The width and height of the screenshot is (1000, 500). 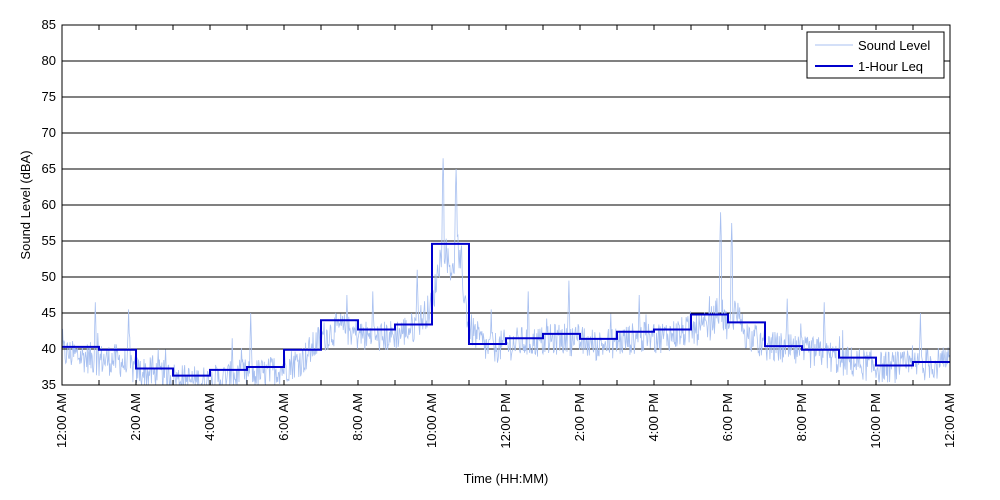 What do you see at coordinates (49, 96) in the screenshot?
I see `y-tick-label: 75` at bounding box center [49, 96].